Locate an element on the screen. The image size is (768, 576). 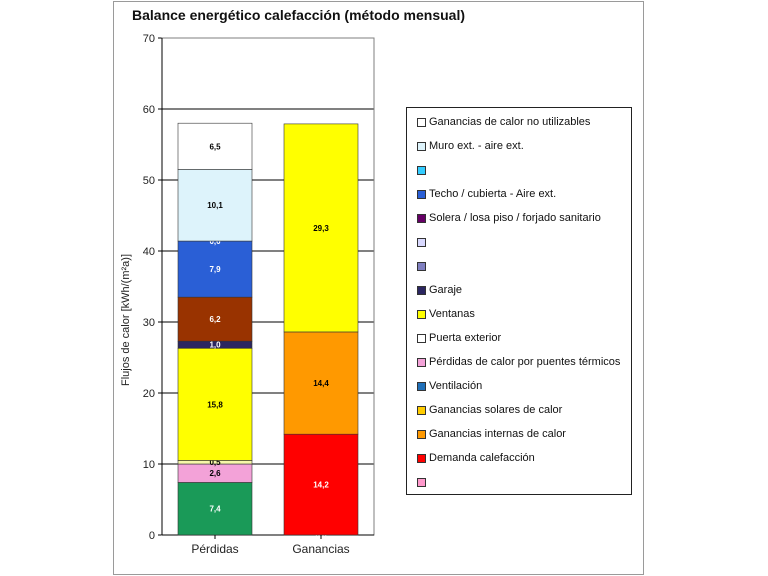
legend-entry: Puerta exterior is located at coordinates (459, 338).